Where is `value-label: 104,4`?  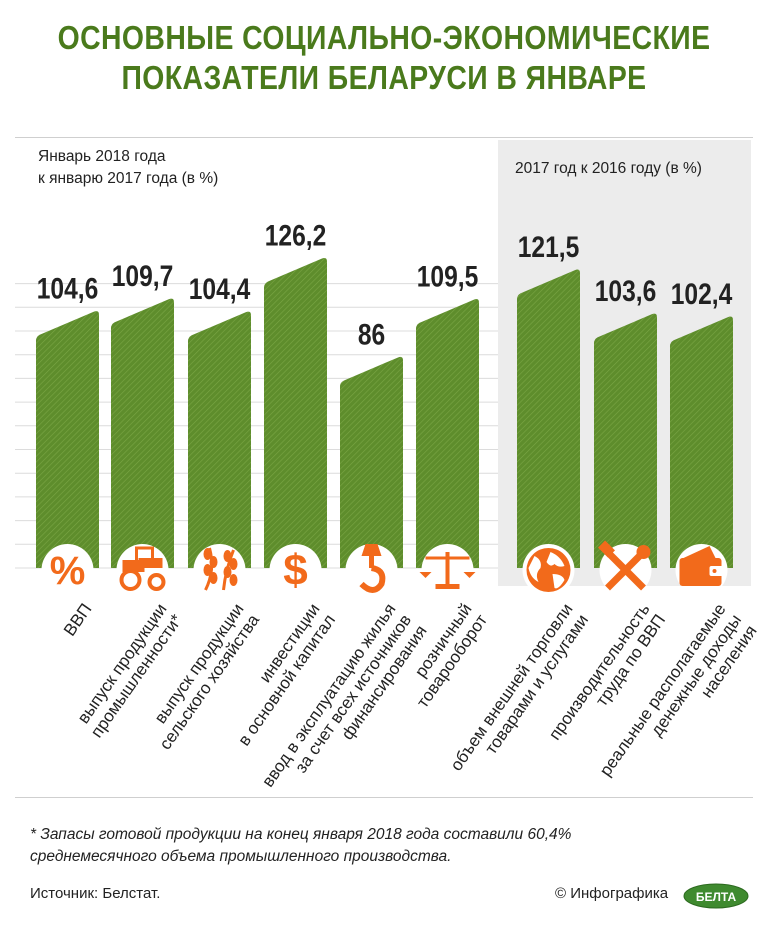 value-label: 104,4 is located at coordinates (220, 289).